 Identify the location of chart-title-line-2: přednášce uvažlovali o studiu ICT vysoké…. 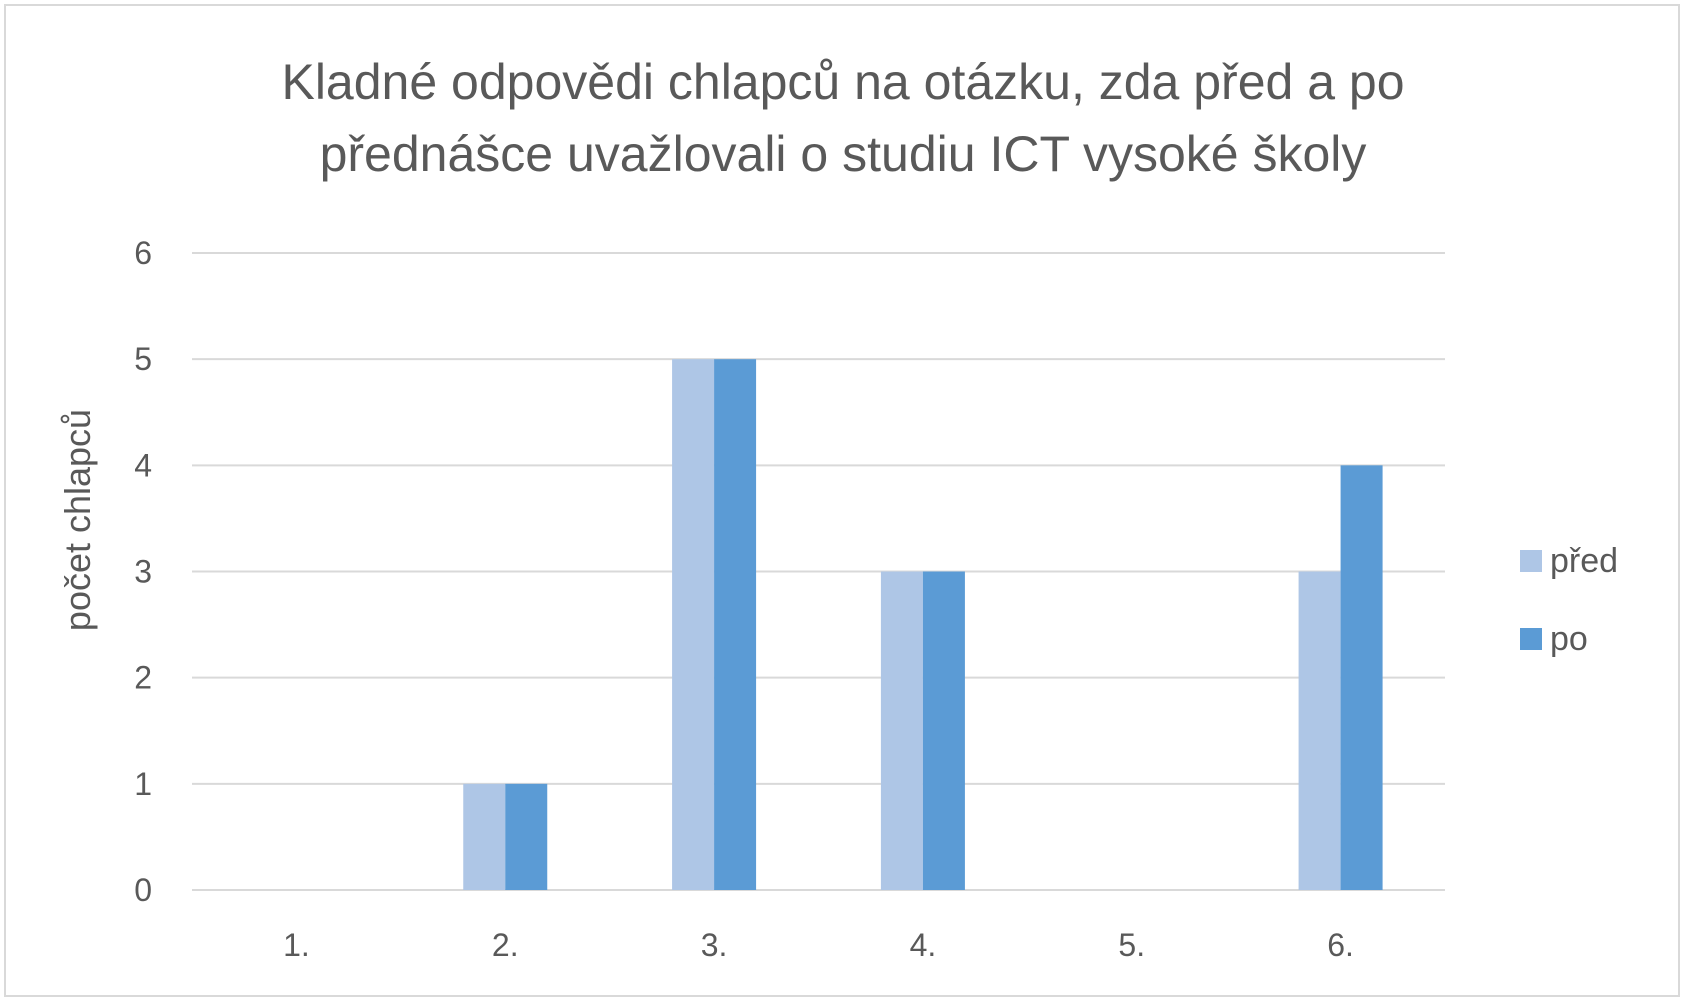
(843, 154).